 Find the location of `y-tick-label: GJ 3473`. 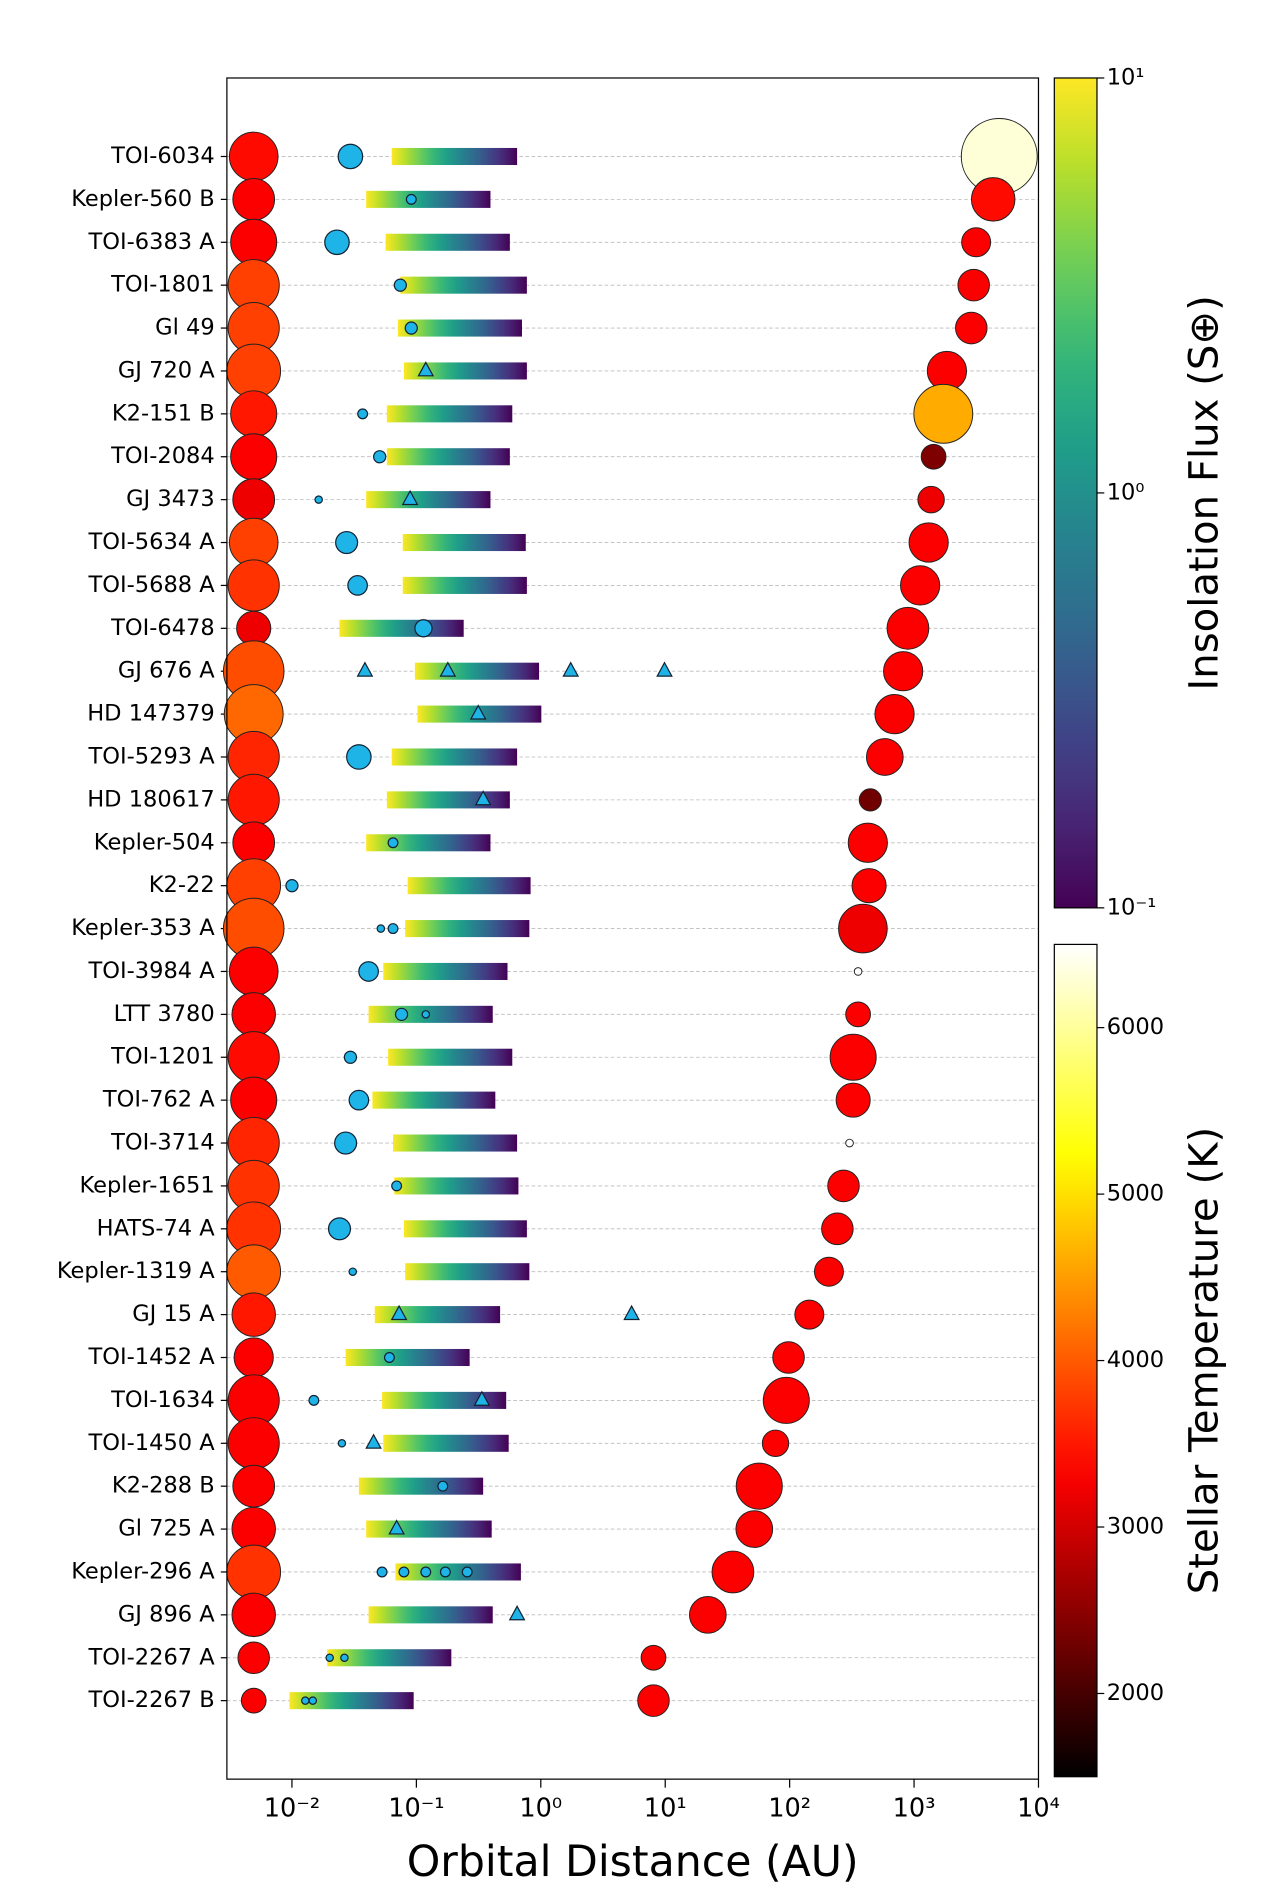

y-tick-label: GJ 3473 is located at coordinates (170, 499).